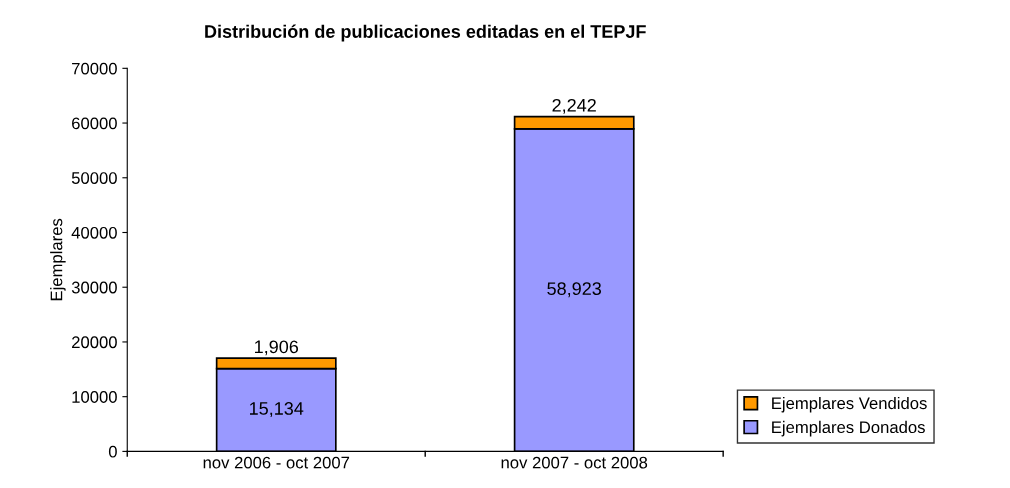 The image size is (1010, 488). I want to click on data-label: 1,906, so click(277, 348).